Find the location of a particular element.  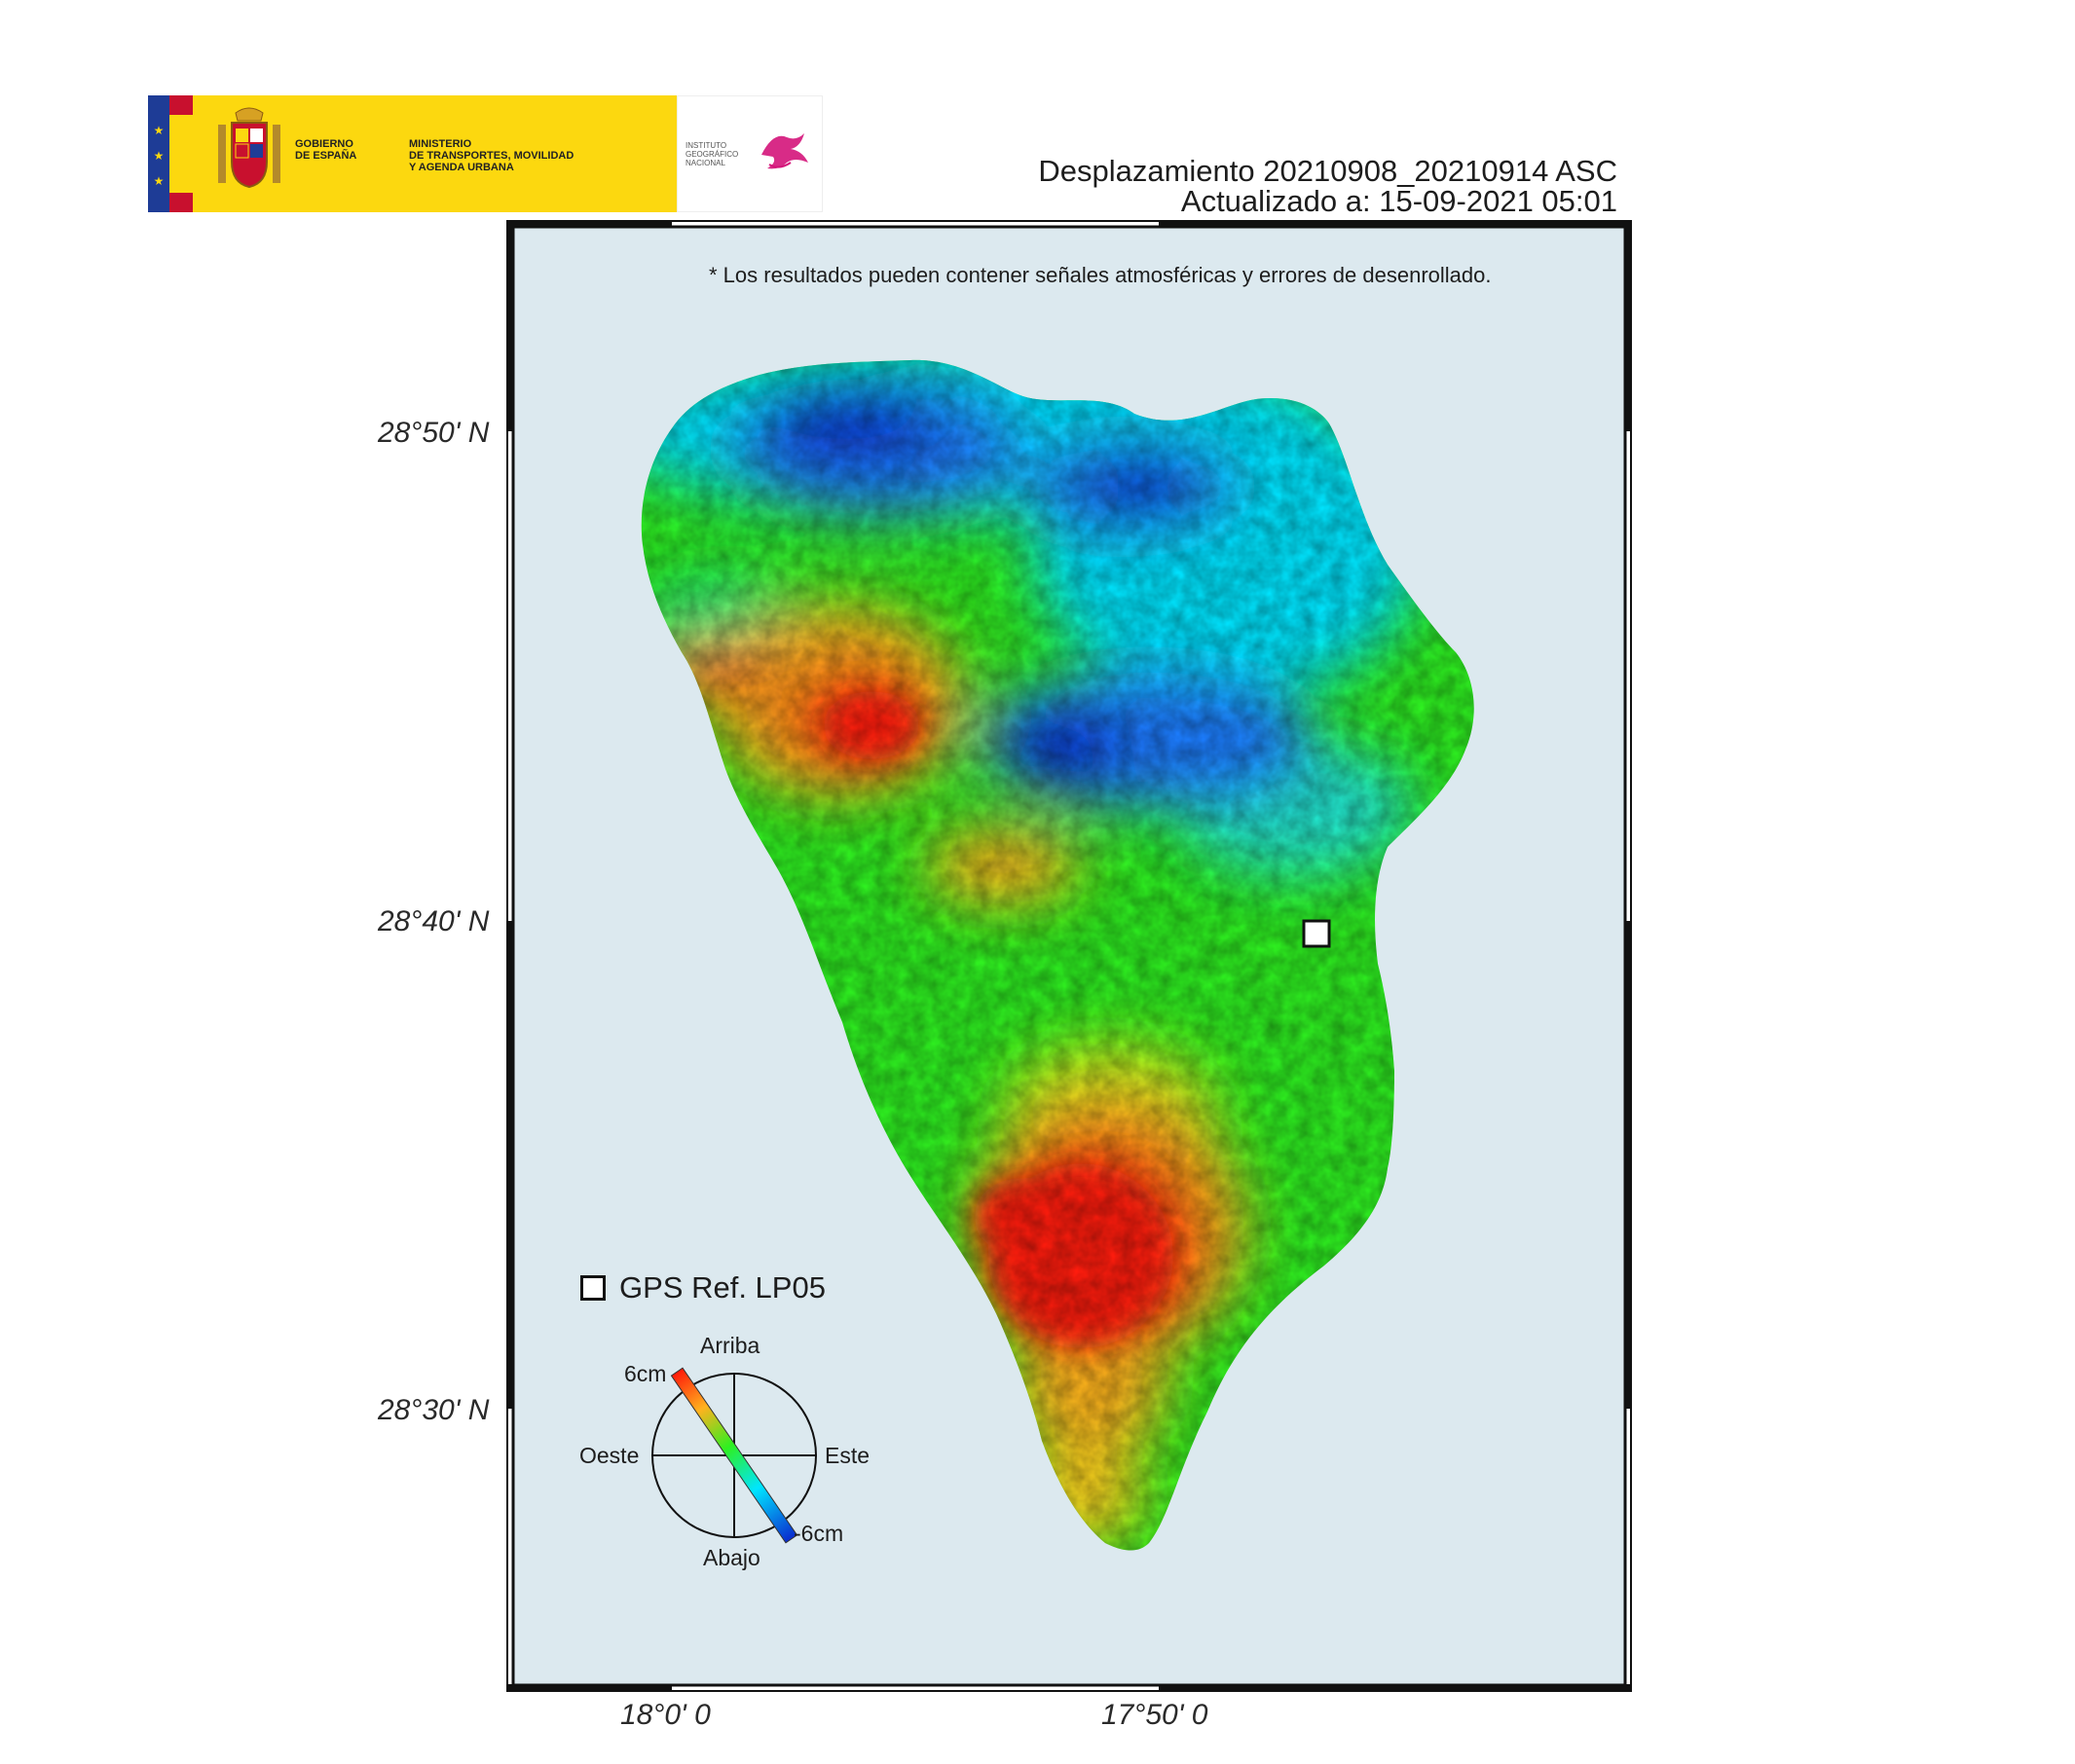

gps-legend-label: GPS Ref. LP05 is located at coordinates (723, 1287).